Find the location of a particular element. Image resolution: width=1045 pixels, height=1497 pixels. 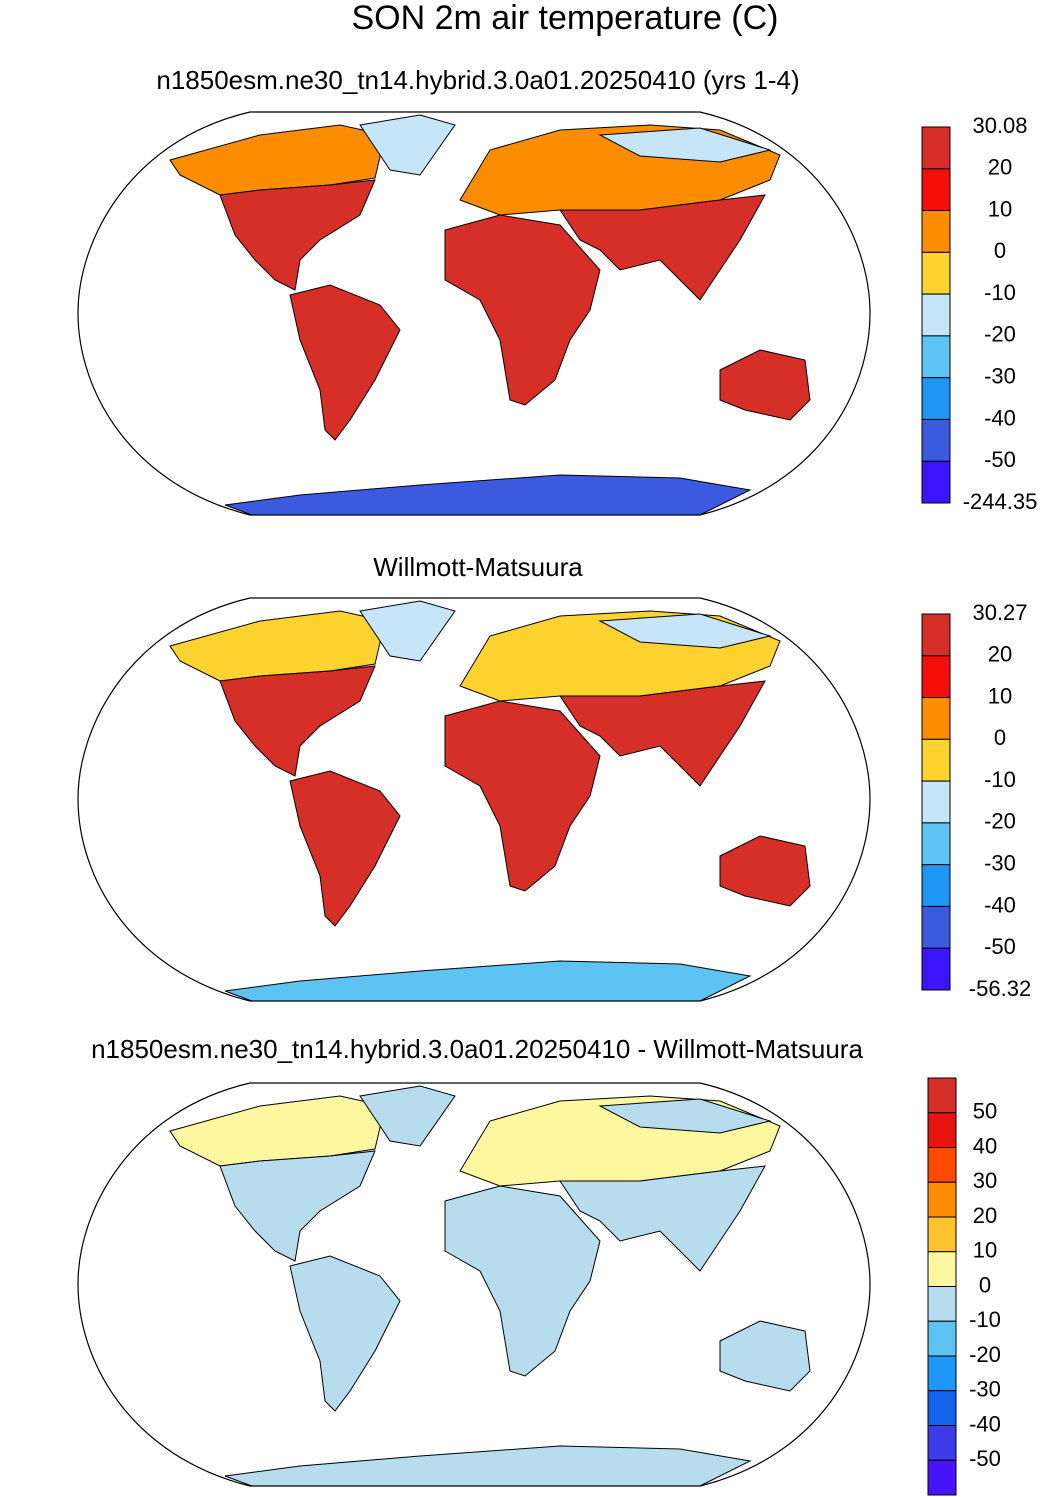

colorbar-label: 40 is located at coordinates (985, 1145).